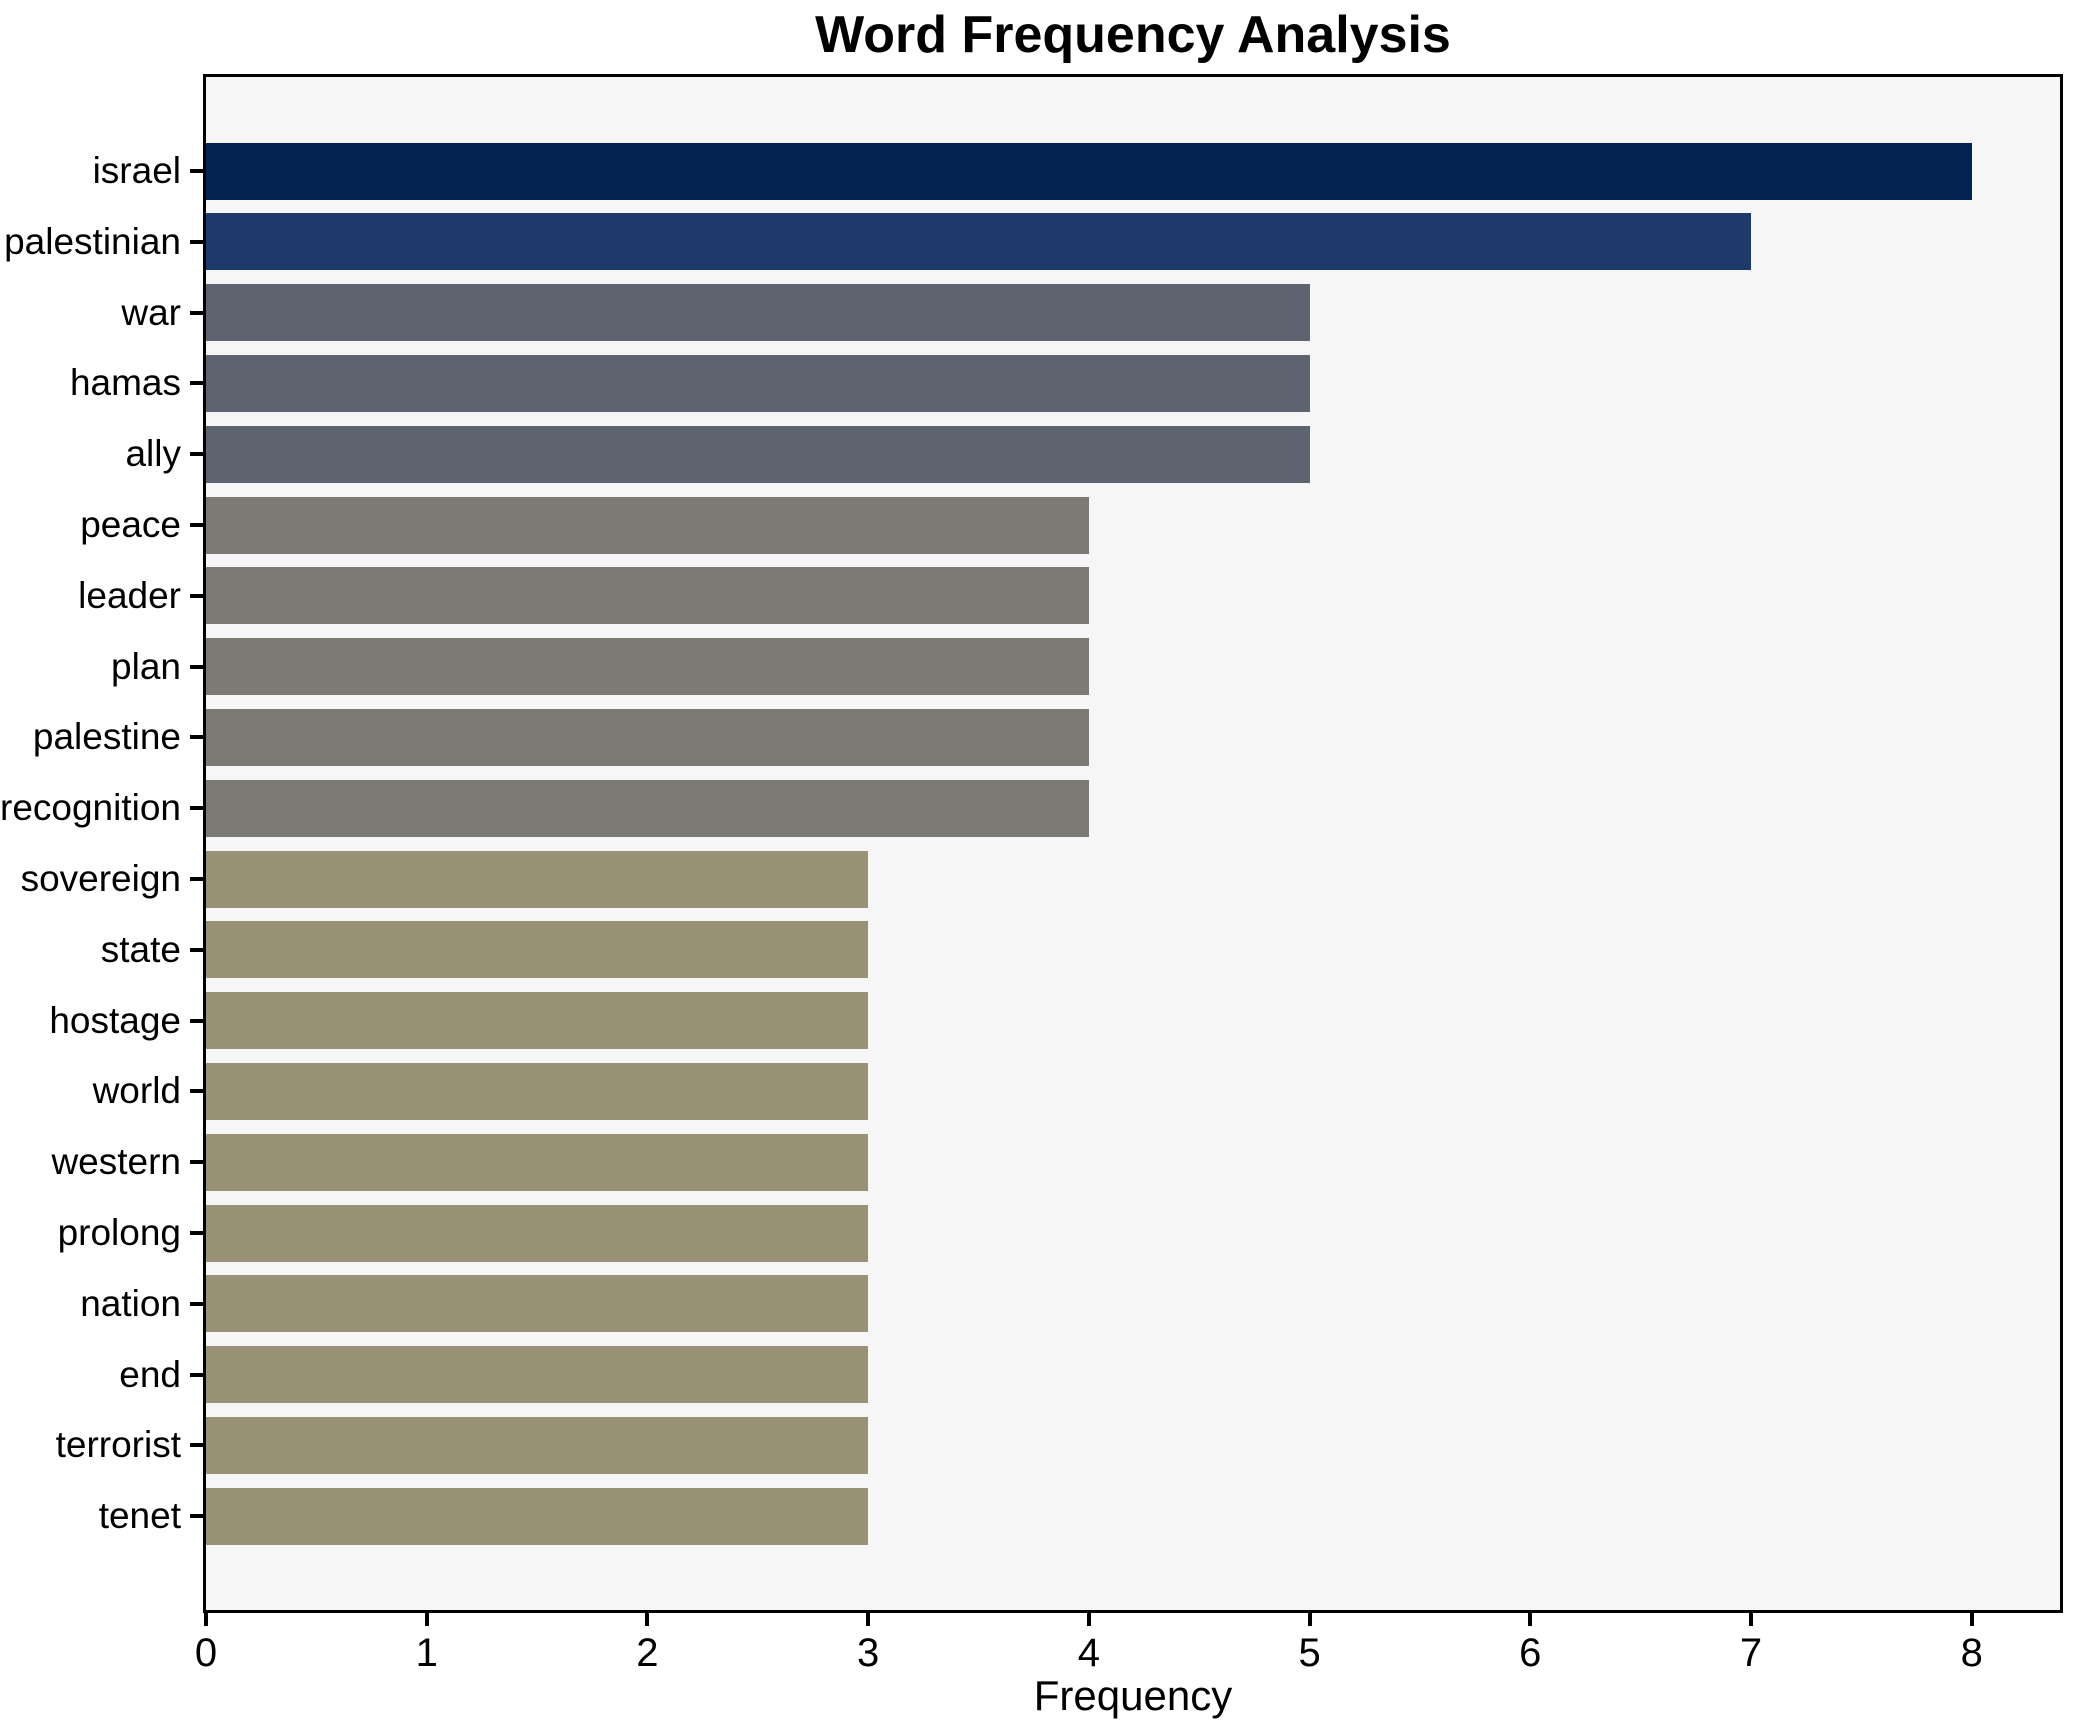 The width and height of the screenshot is (2082, 1722). I want to click on x-tick-label-0: 0, so click(206, 1653).